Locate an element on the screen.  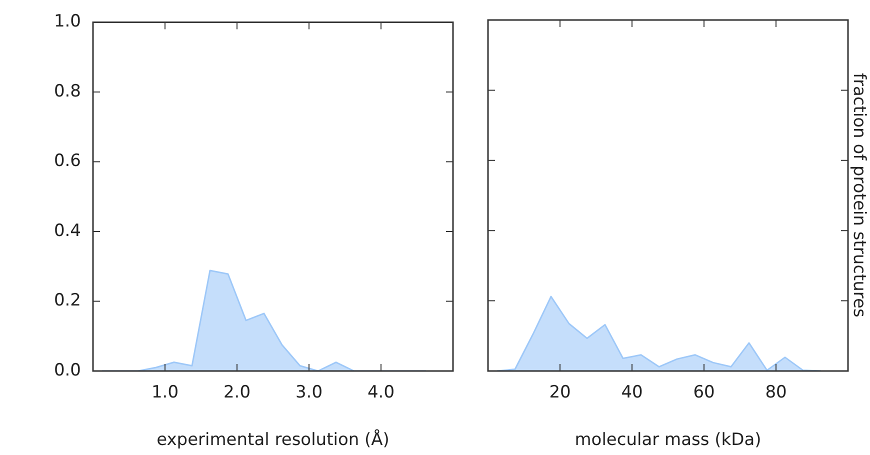
y-tick-label: 1.0 is located at coordinates (67, 22).